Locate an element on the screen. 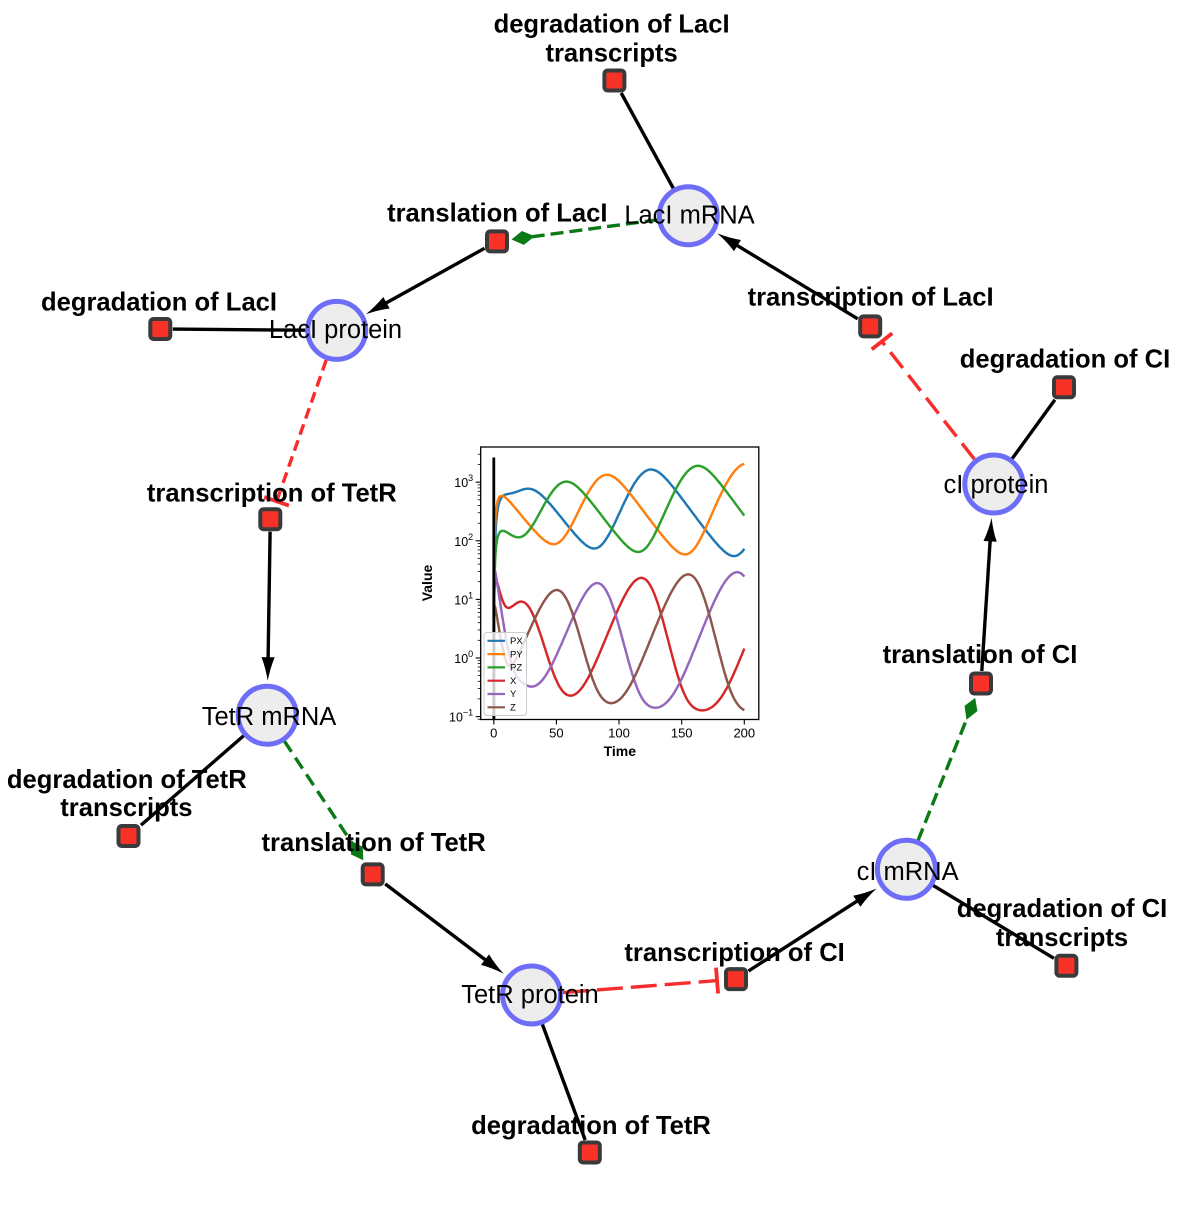  svg-text: translation of TetR is located at coordinates (374, 843).